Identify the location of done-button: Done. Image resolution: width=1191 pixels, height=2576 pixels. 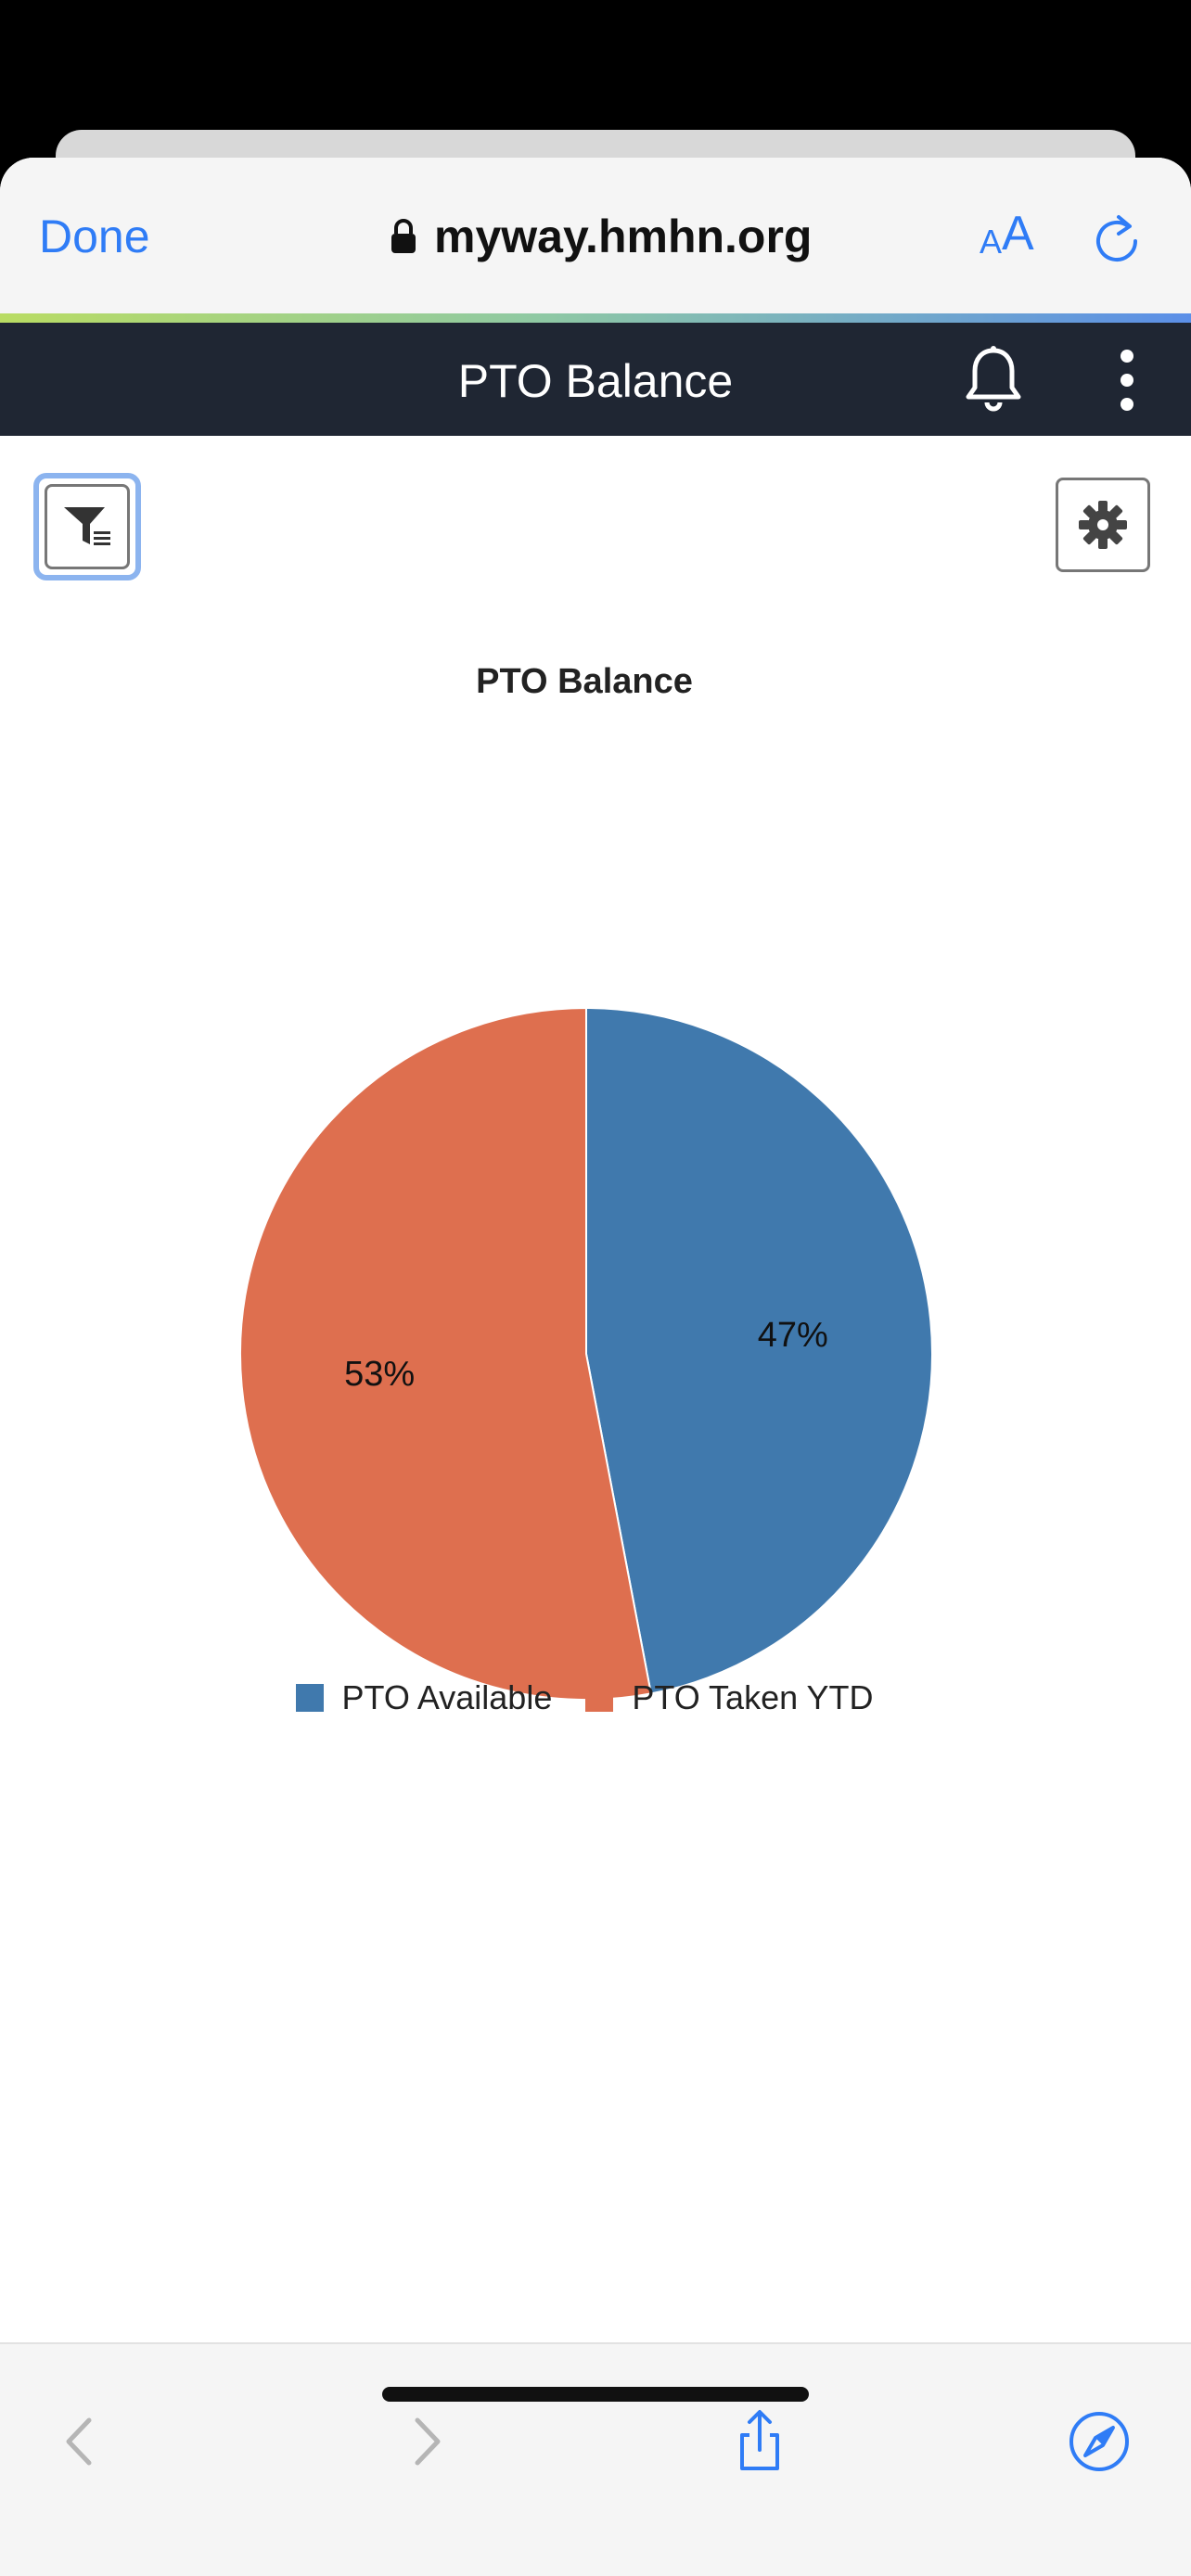
(95, 236).